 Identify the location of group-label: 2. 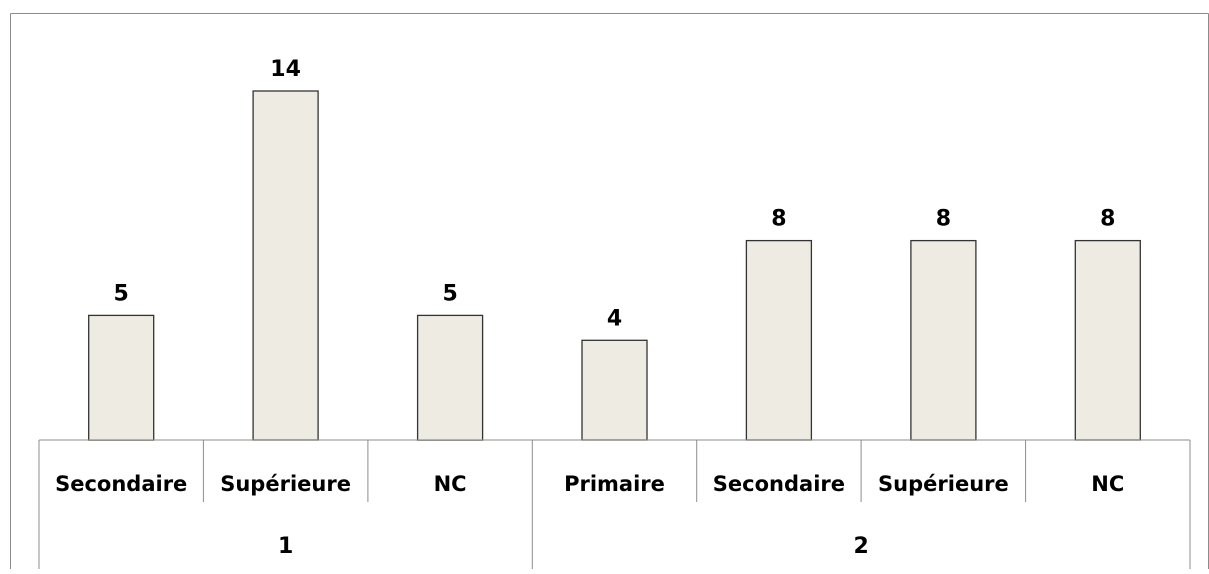
(860, 546).